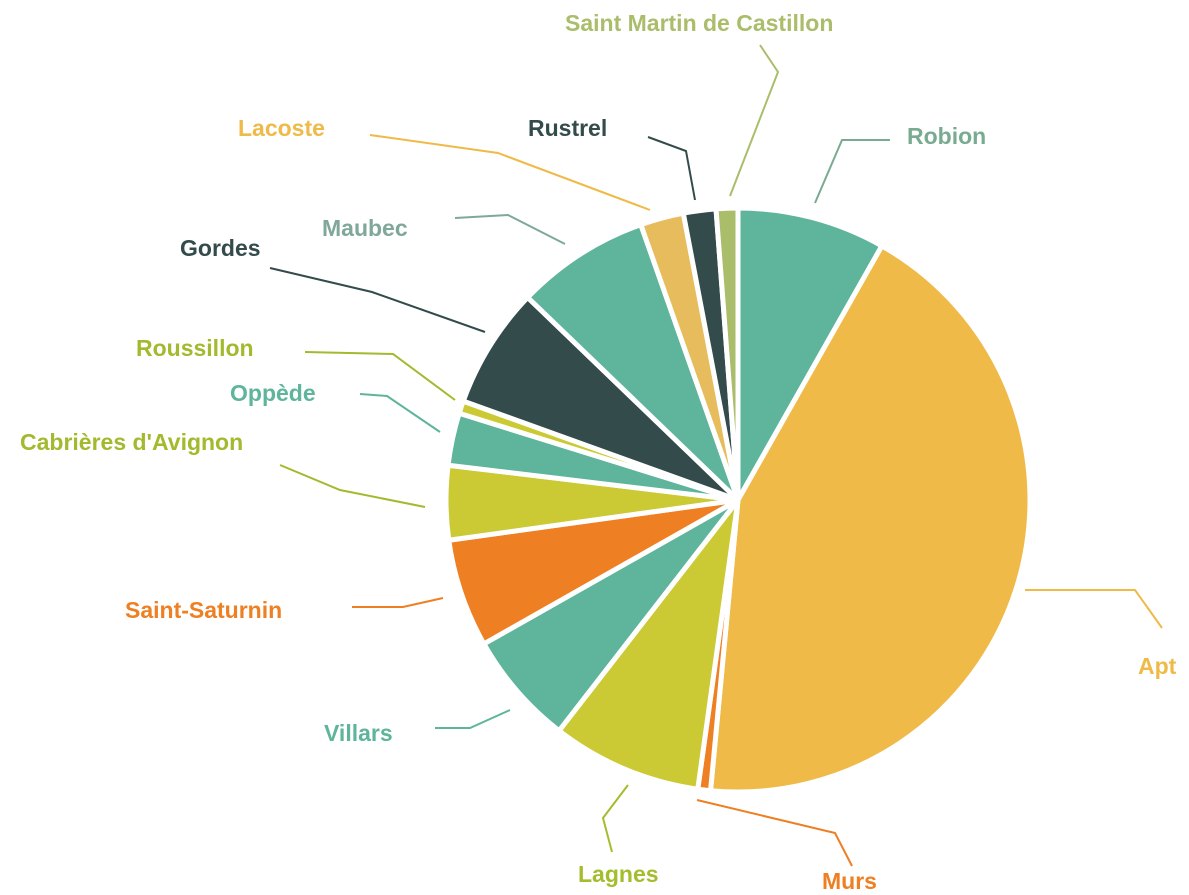 The height and width of the screenshot is (895, 1189). I want to click on slice-label: Murs, so click(849, 881).